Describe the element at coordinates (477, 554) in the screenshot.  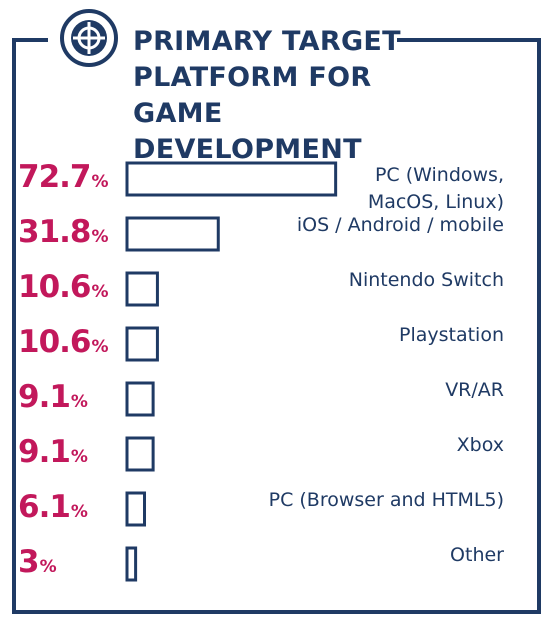
I see `category-label-line: Other` at that location.